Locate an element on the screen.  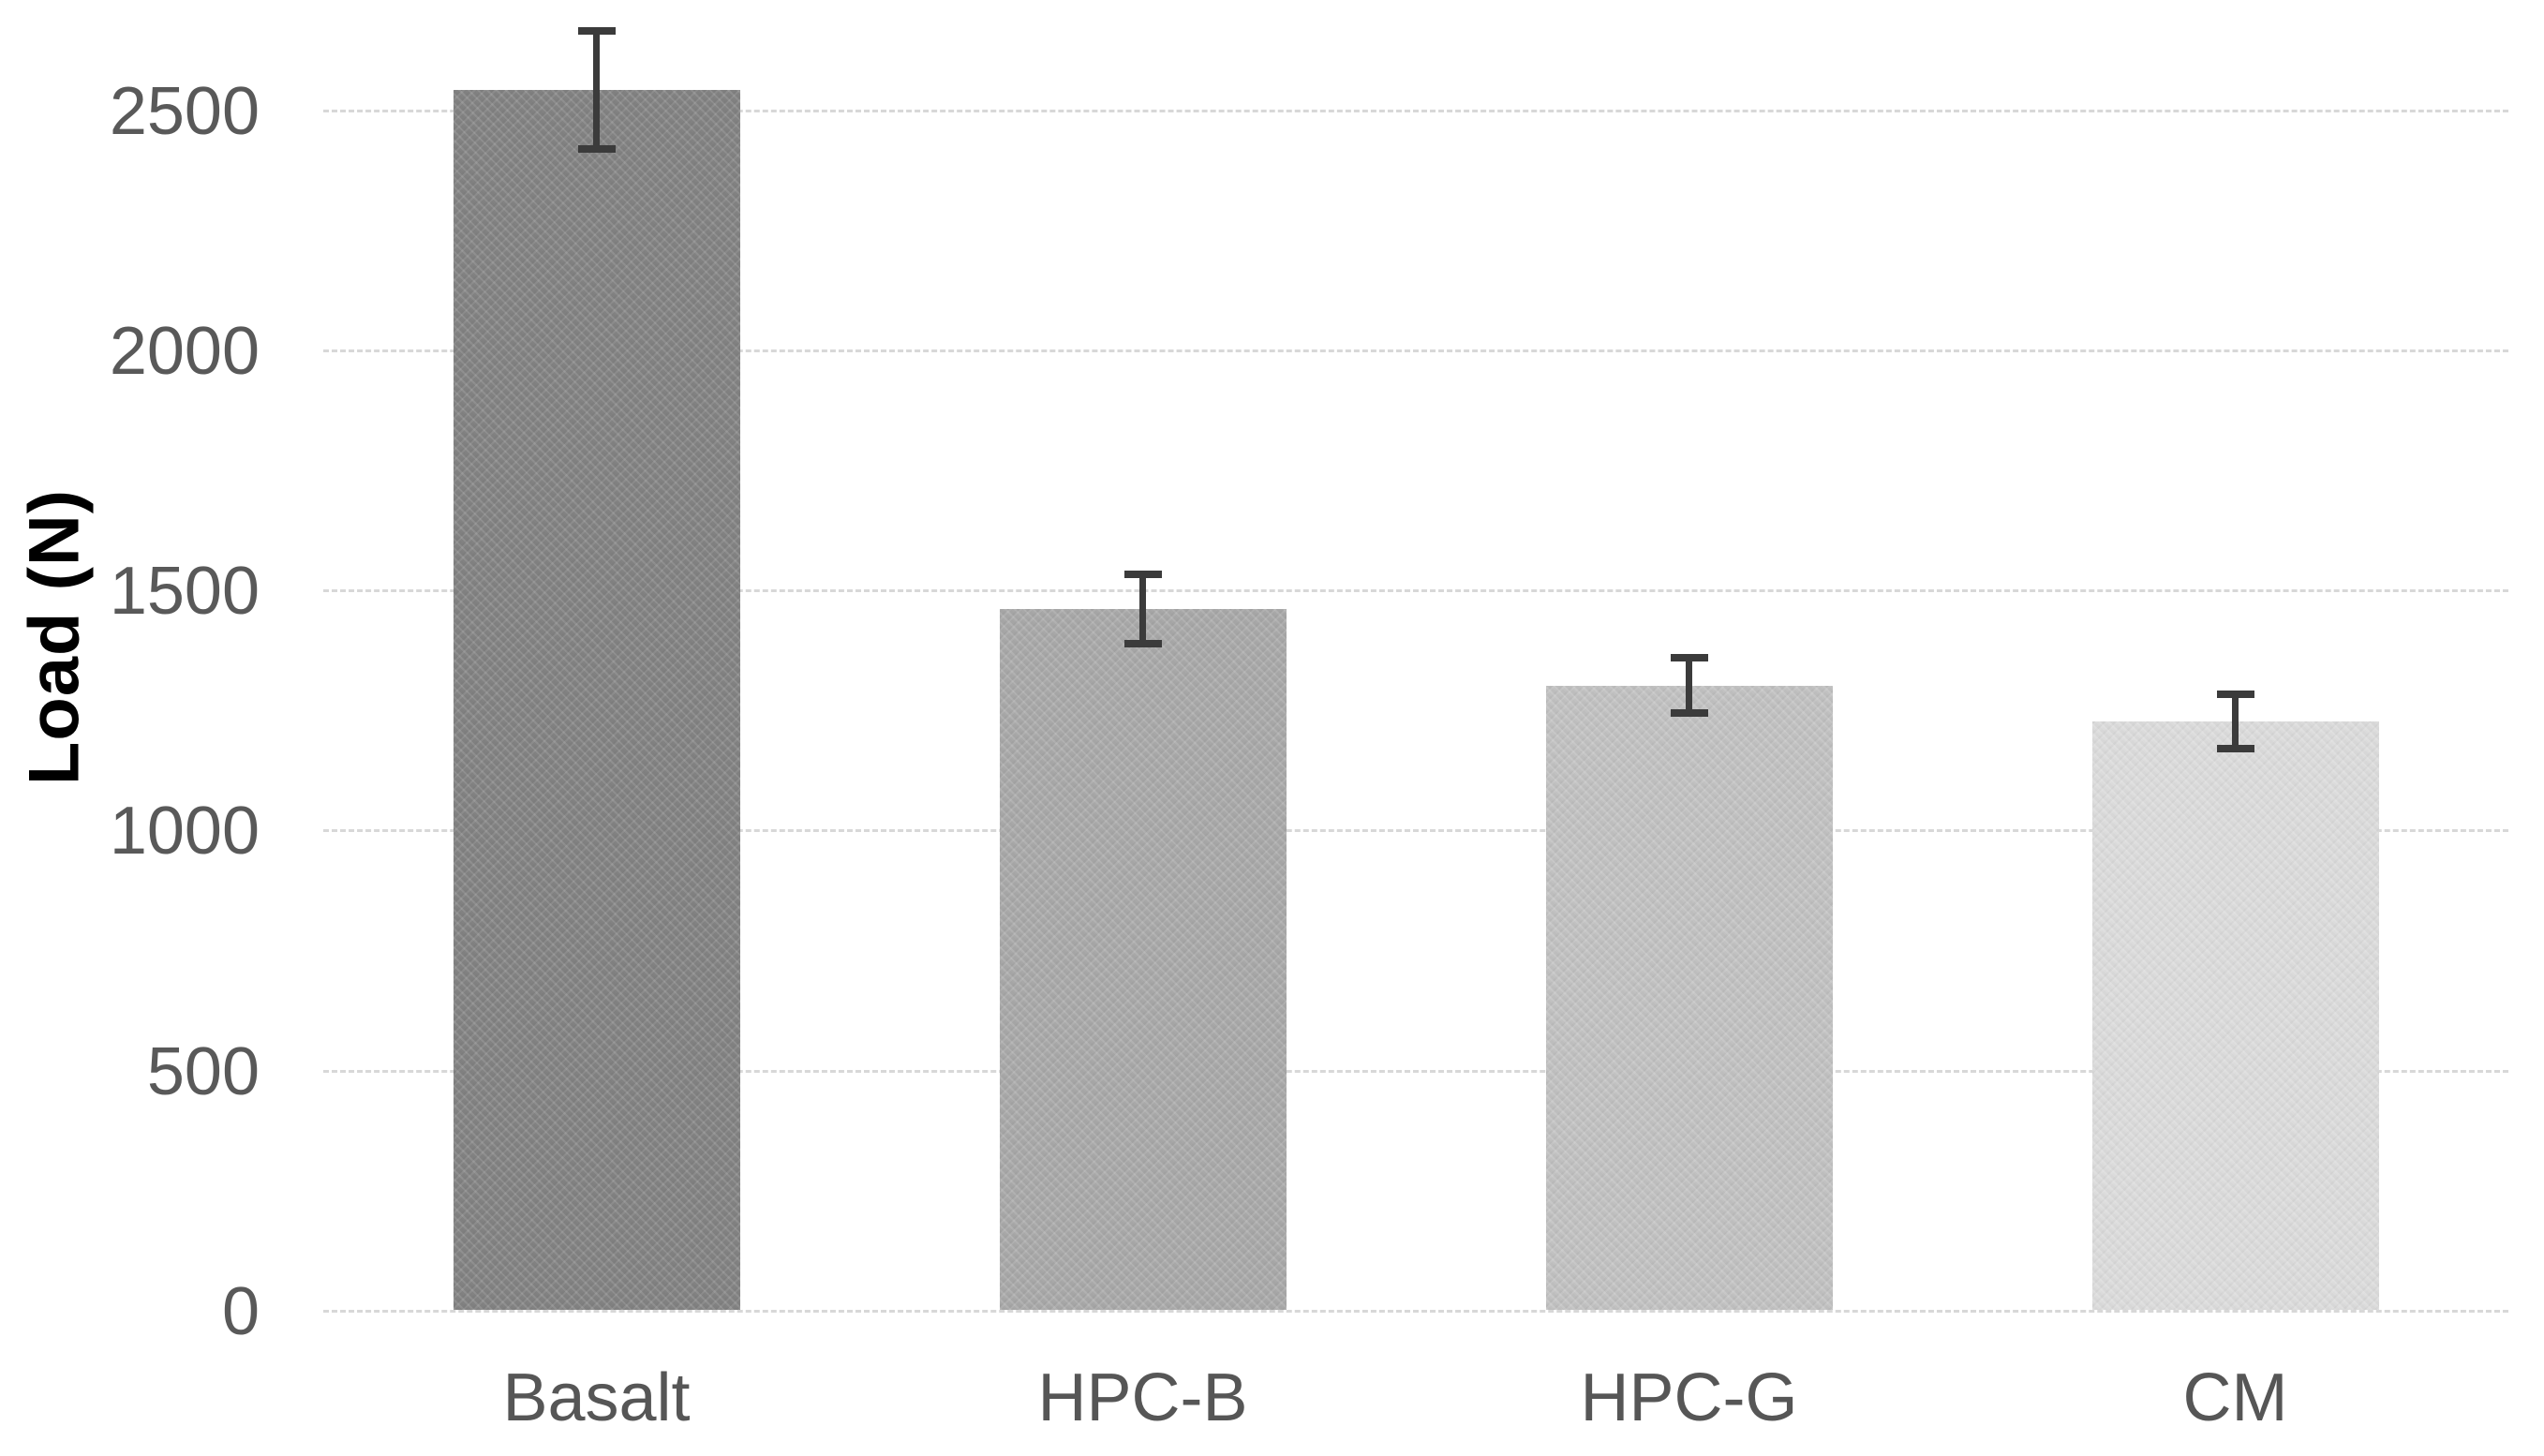
y-tick-label: 0 is located at coordinates (240, 1311).